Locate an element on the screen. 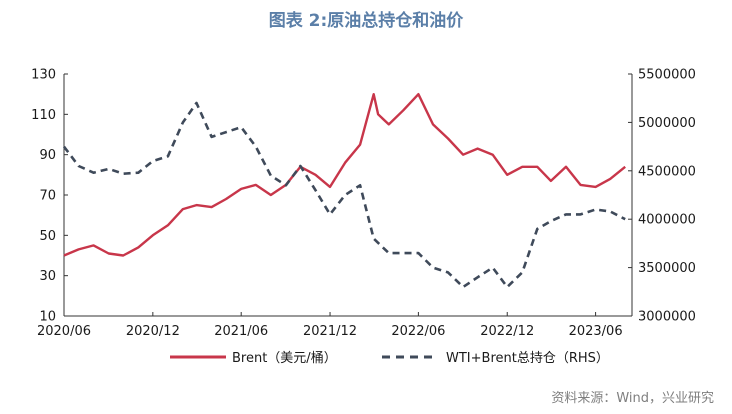 This screenshot has height=414, width=732. right-tick-label: 4500000 is located at coordinates (667, 171).